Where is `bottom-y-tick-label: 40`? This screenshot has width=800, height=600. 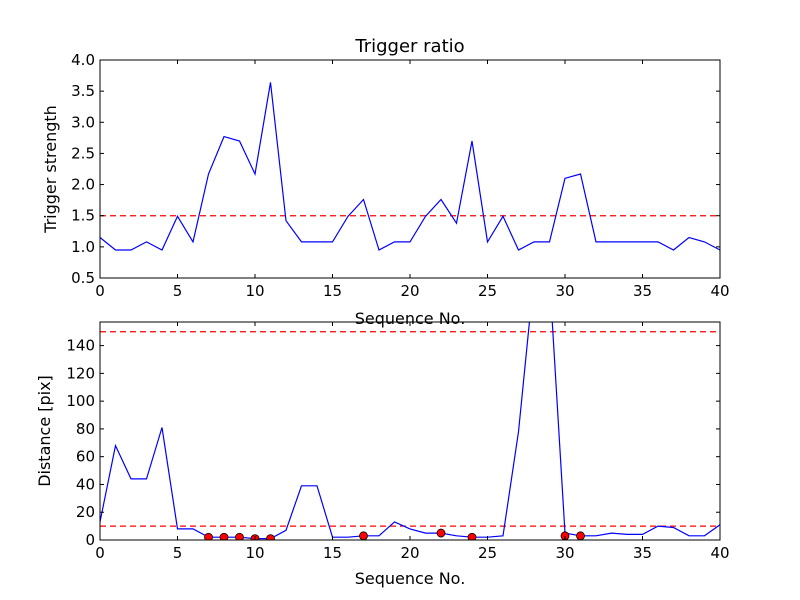 bottom-y-tick-label: 40 is located at coordinates (85, 484).